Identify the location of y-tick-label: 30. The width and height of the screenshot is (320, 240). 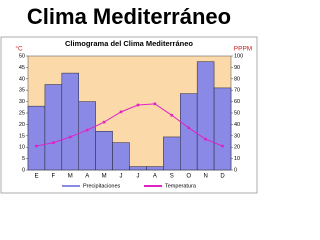
(22, 102).